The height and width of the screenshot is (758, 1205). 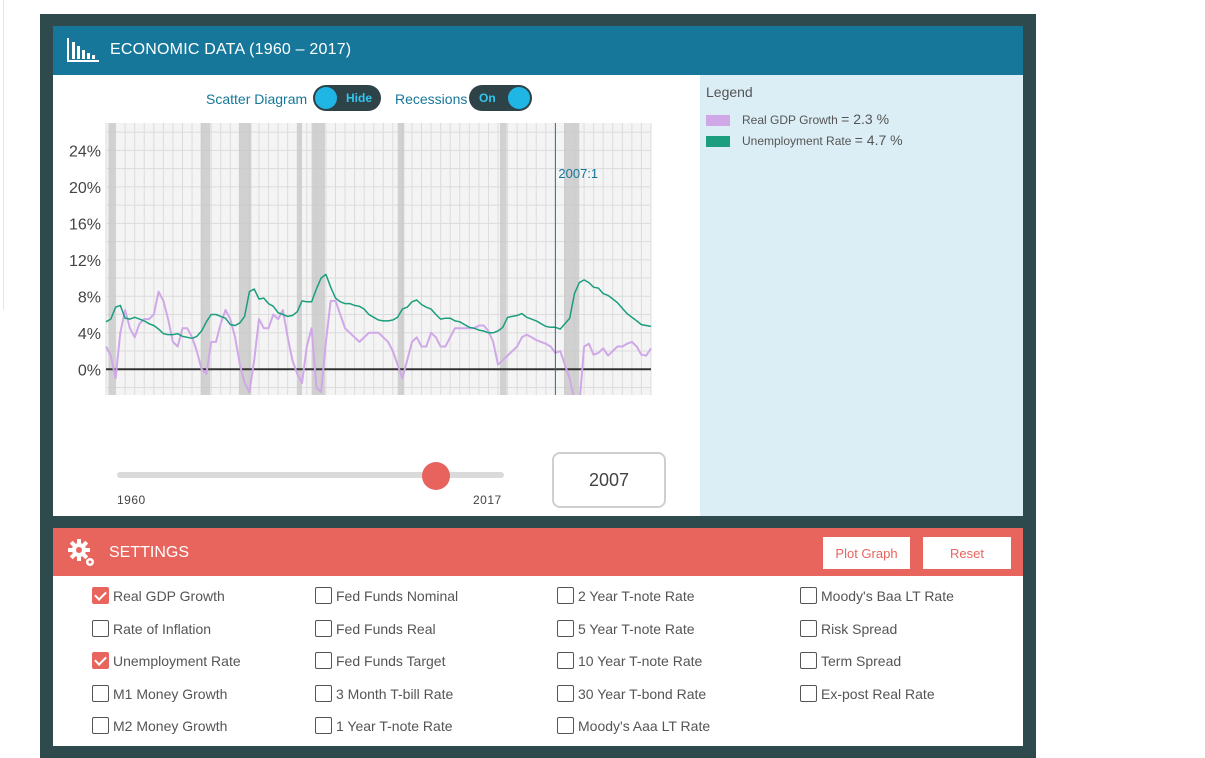 I want to click on checkbox-label: M2 Money Growth, so click(x=170, y=726).